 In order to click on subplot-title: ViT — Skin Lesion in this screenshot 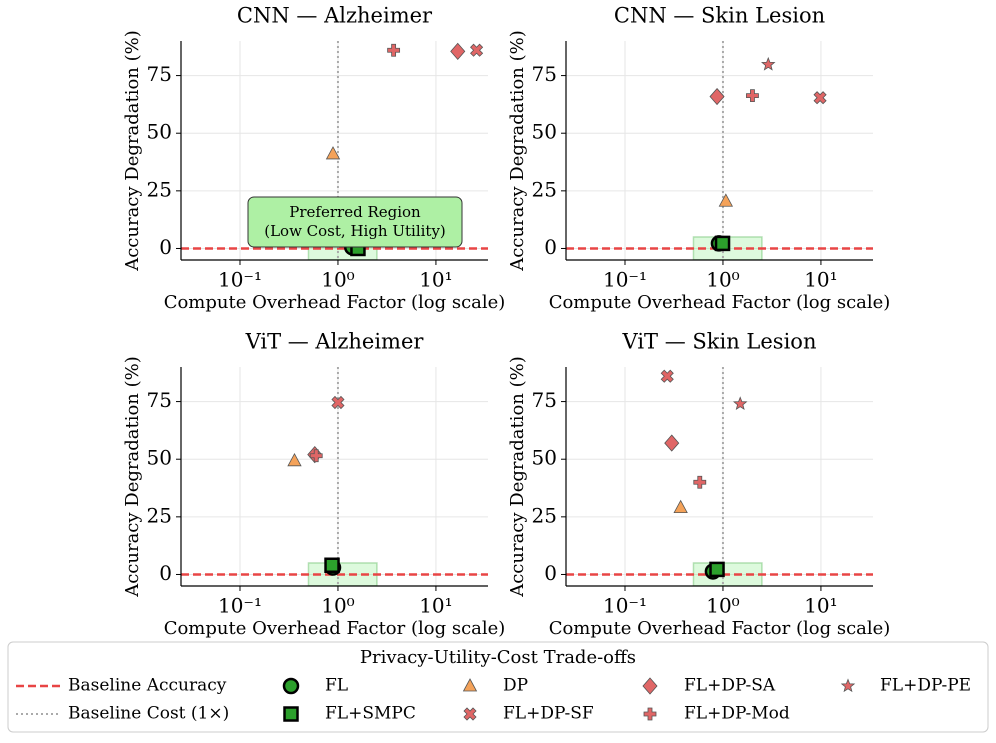, I will do `click(719, 342)`.